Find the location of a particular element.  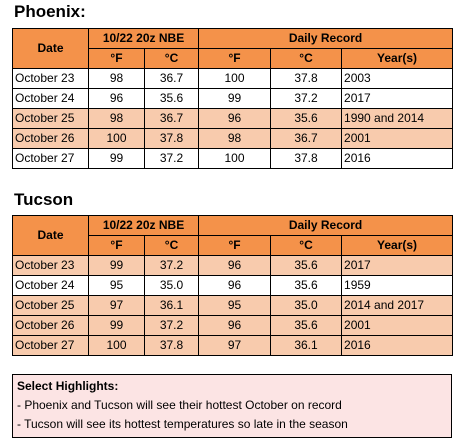

table-cell: 2014 and 2017 is located at coordinates (397, 305).